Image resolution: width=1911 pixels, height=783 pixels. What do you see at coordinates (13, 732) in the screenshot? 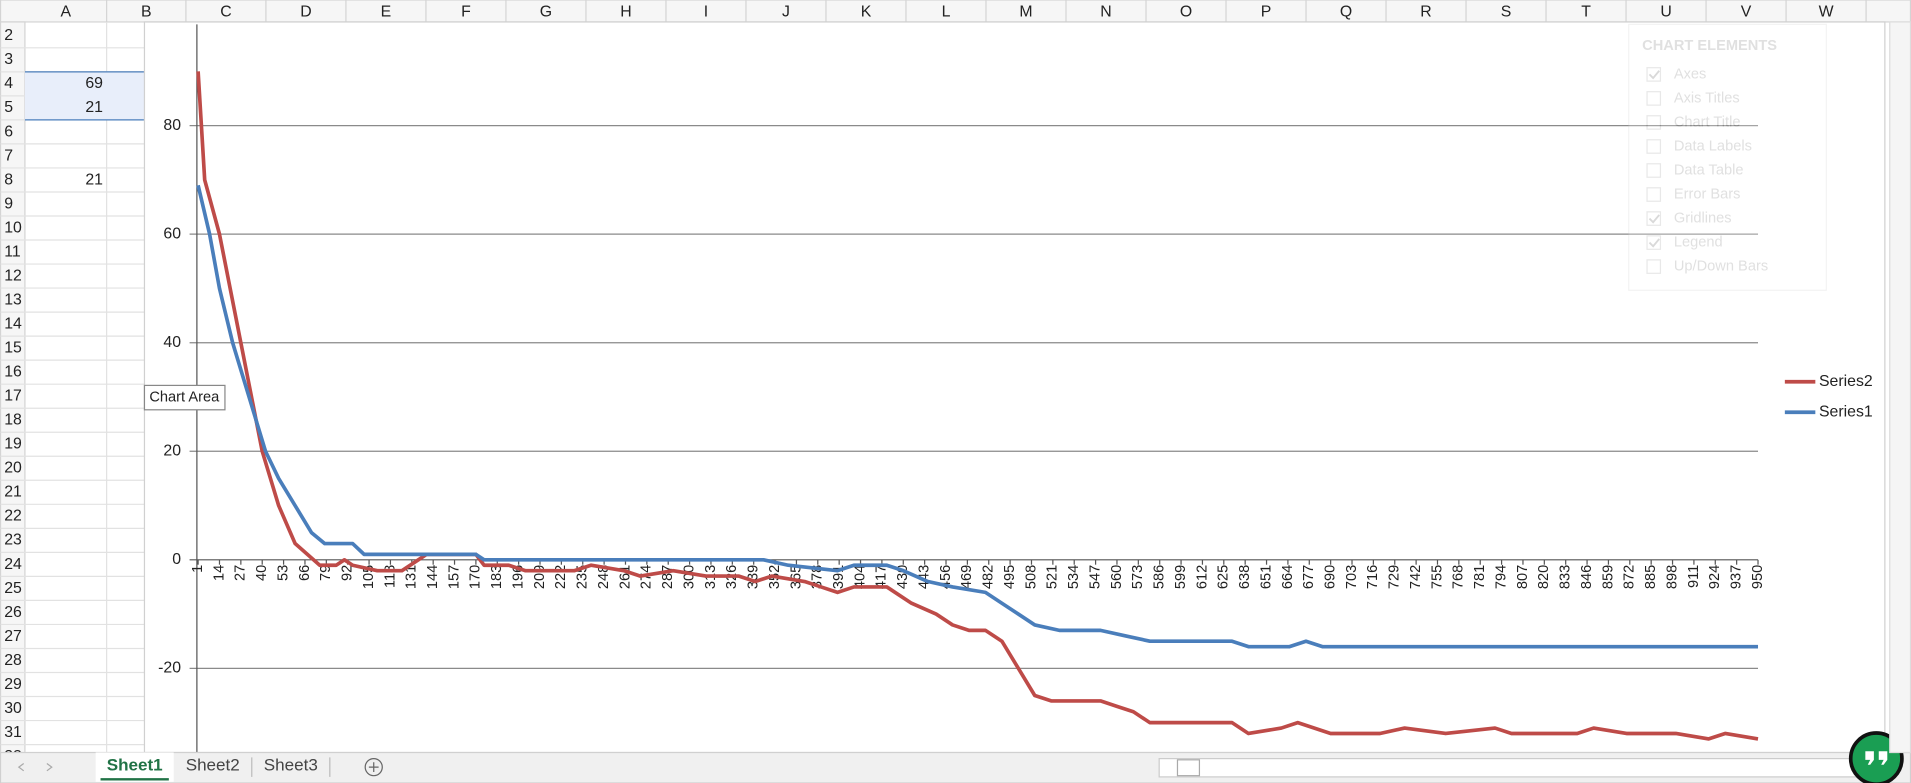
I see `row-header: 31` at bounding box center [13, 732].